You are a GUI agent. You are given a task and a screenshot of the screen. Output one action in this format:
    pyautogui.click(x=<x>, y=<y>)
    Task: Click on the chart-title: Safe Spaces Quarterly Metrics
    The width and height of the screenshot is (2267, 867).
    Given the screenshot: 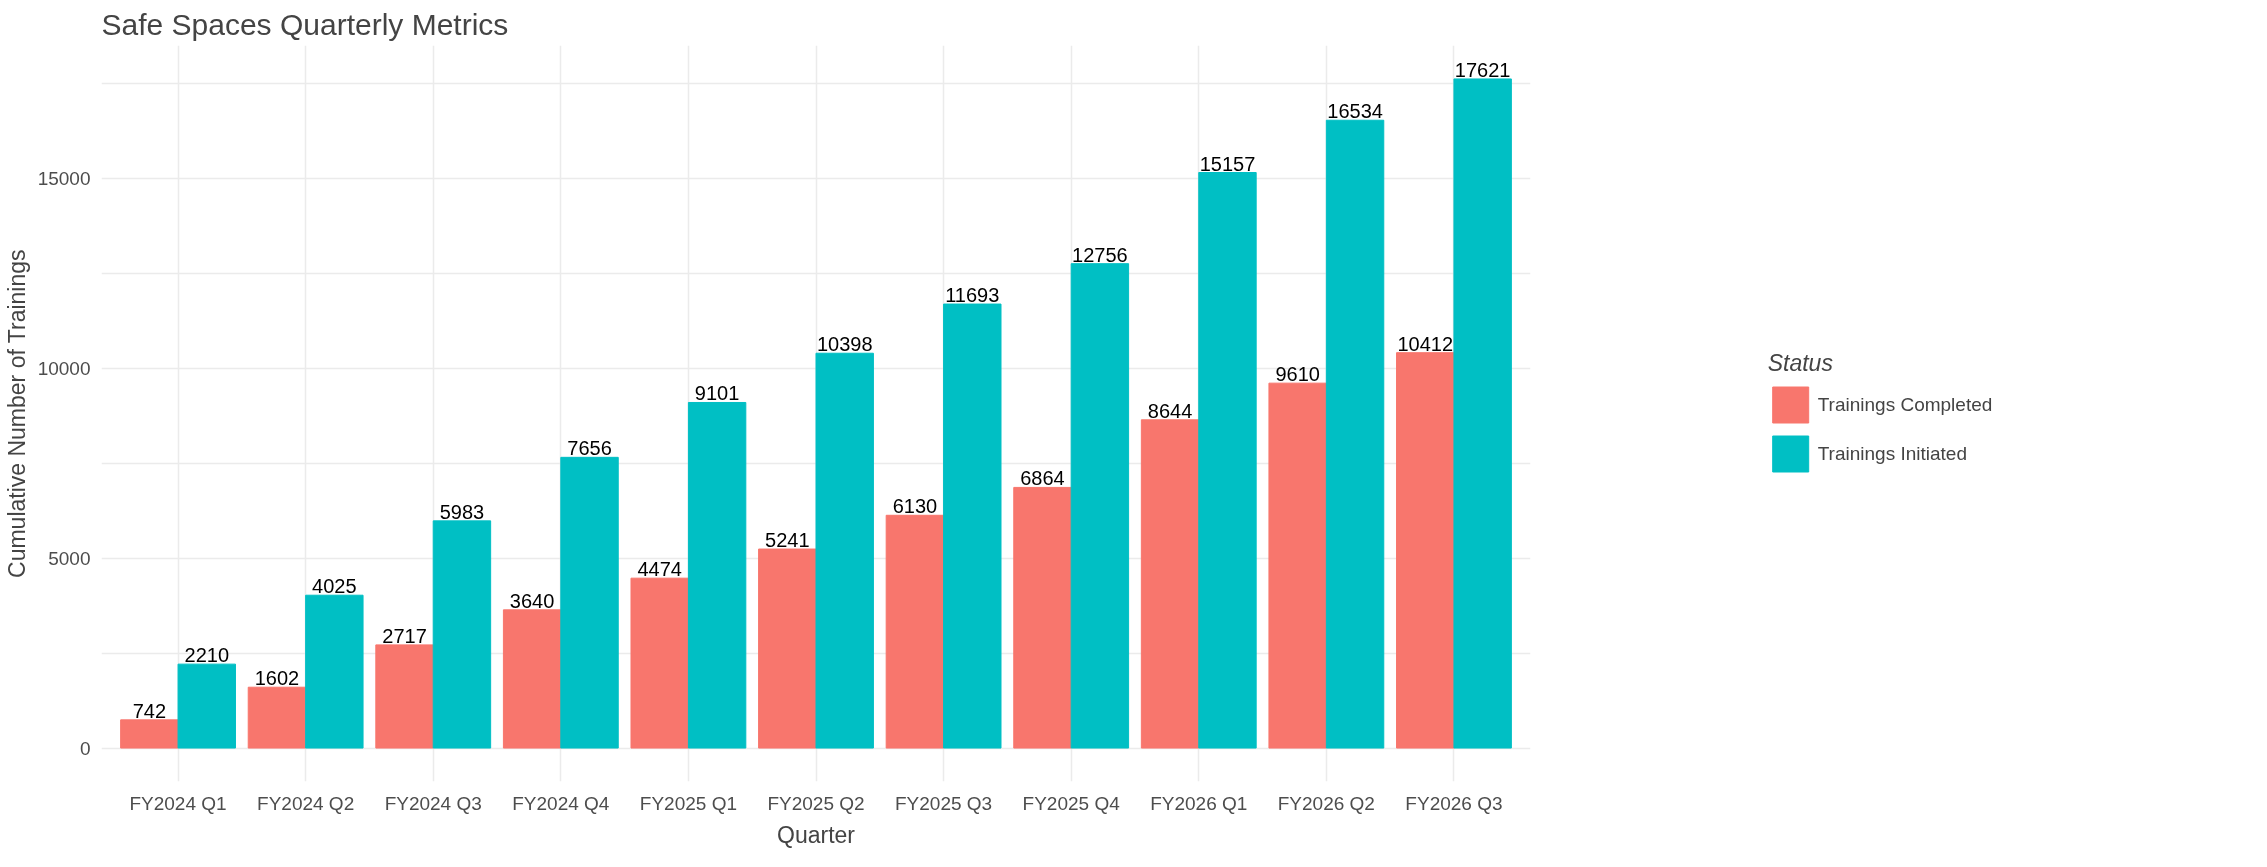 What is the action you would take?
    pyautogui.click(x=305, y=24)
    